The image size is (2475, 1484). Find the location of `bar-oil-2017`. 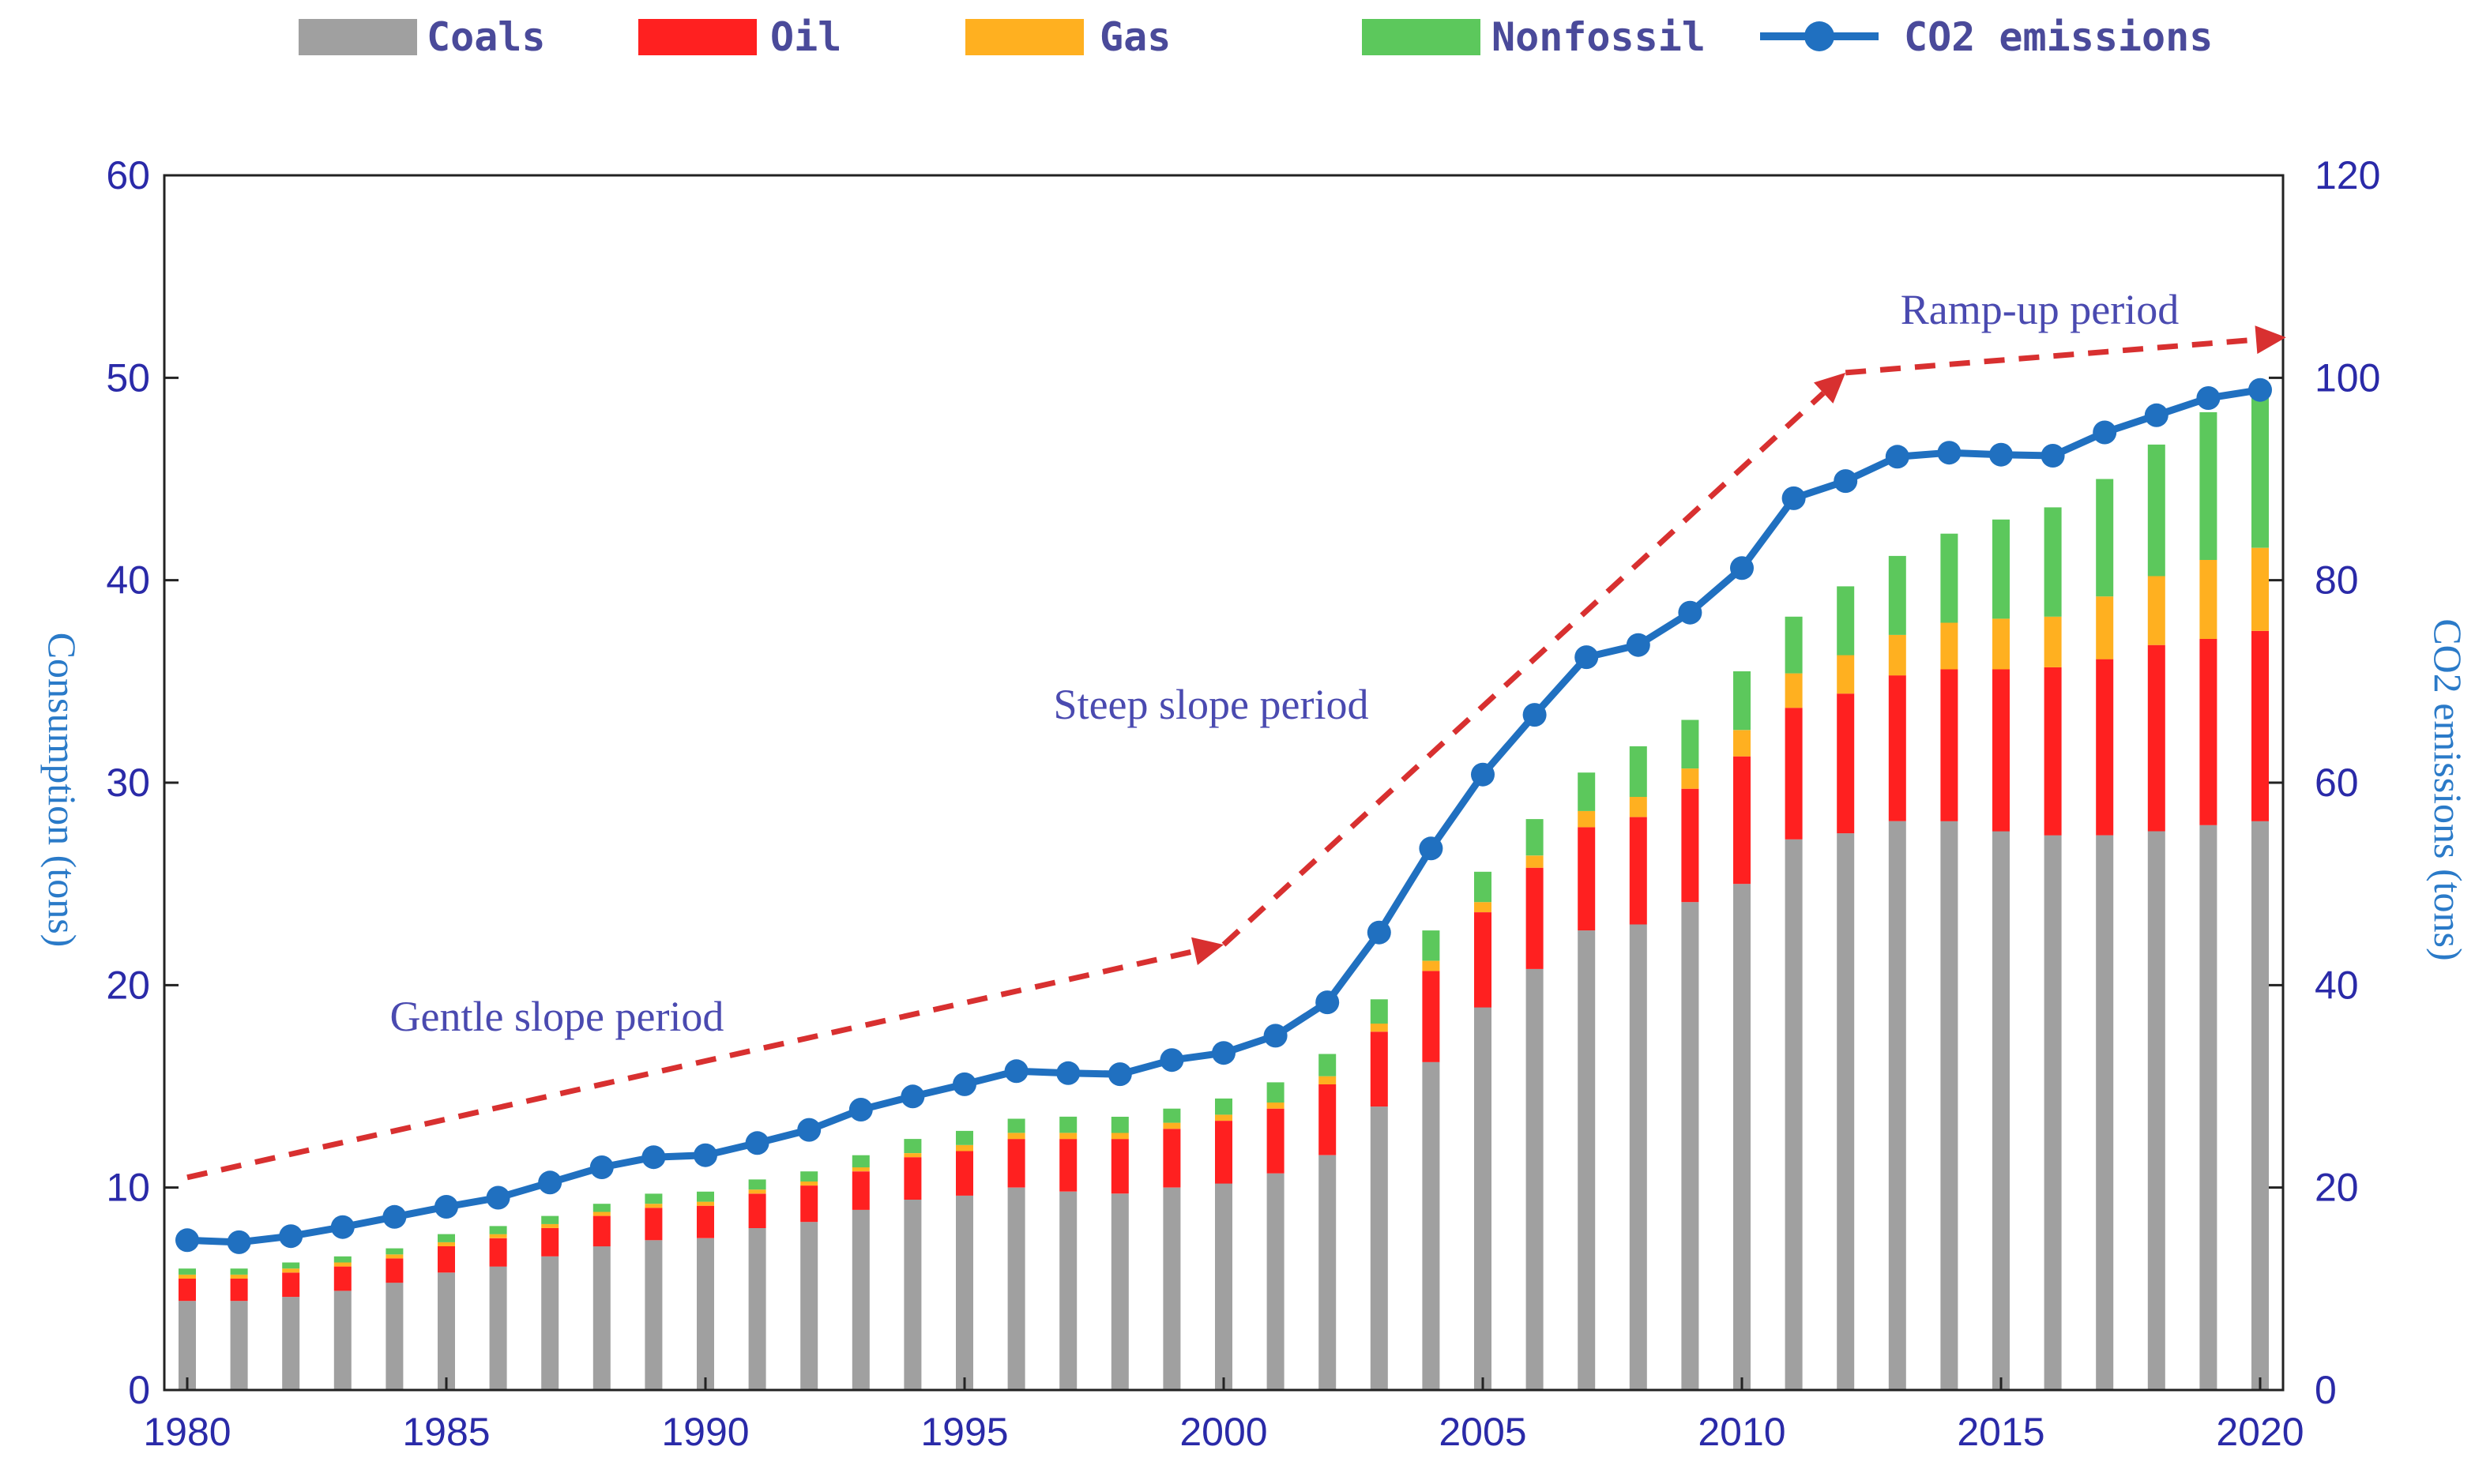

bar-oil-2017 is located at coordinates (2105, 747).